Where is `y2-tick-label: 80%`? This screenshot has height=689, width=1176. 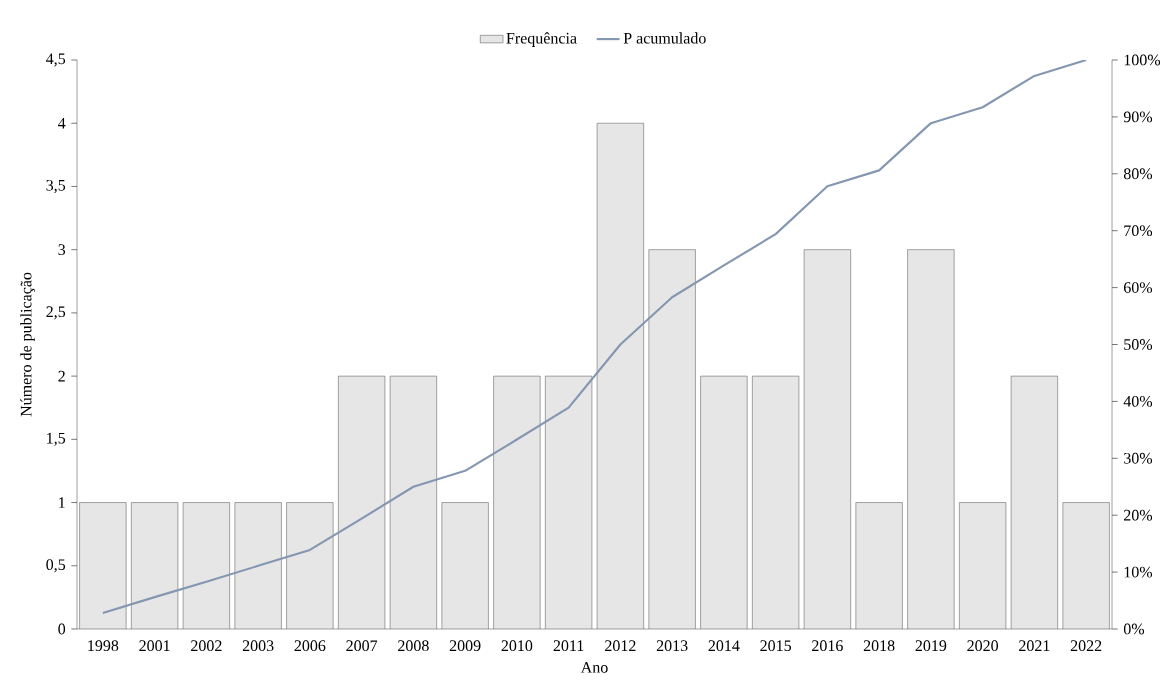 y2-tick-label: 80% is located at coordinates (1138, 174).